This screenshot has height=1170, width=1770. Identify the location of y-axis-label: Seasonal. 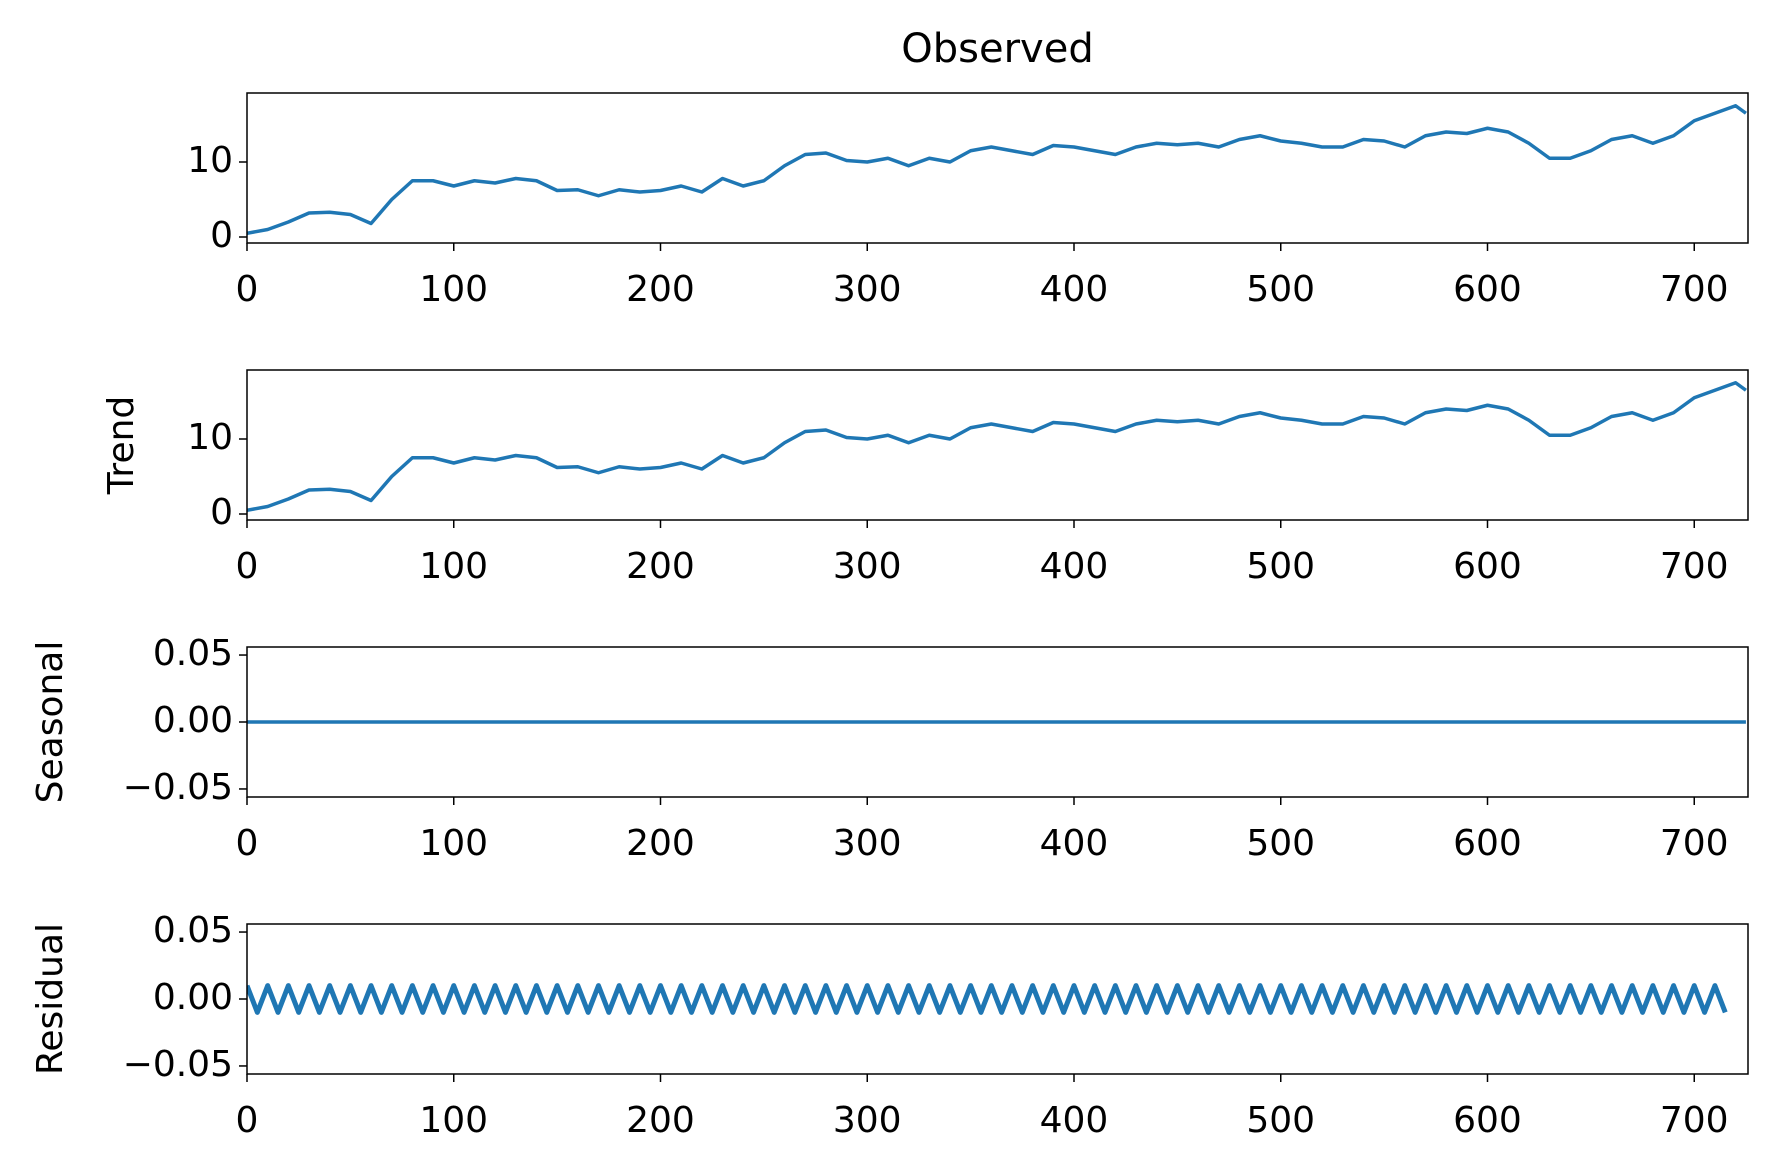
(50, 722).